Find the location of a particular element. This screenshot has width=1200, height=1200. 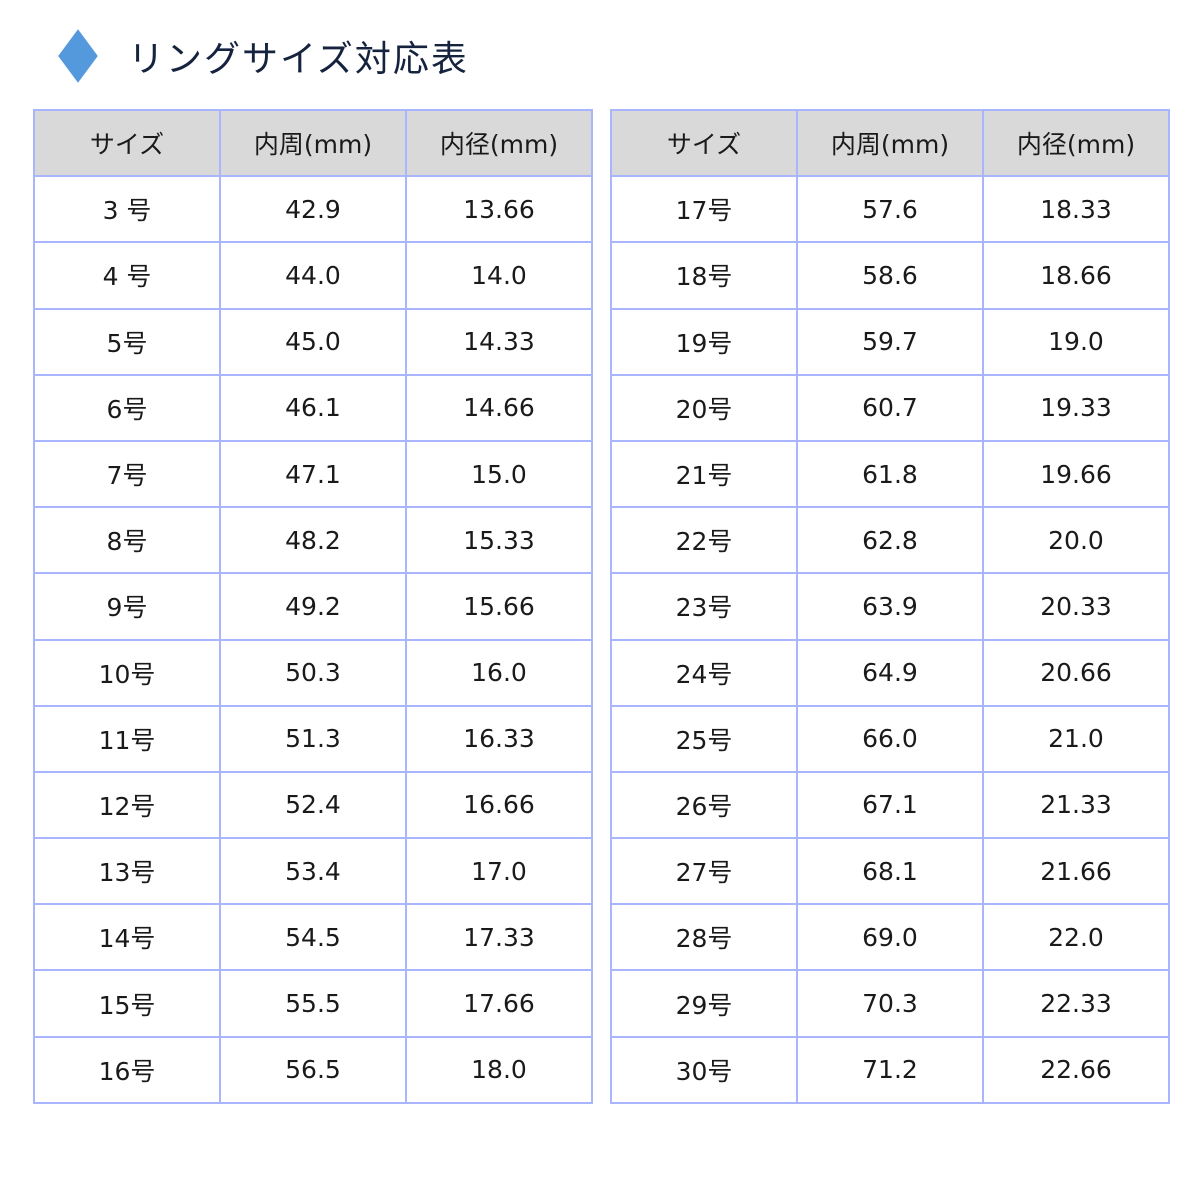

size-cell: 8号 is located at coordinates (127, 540).